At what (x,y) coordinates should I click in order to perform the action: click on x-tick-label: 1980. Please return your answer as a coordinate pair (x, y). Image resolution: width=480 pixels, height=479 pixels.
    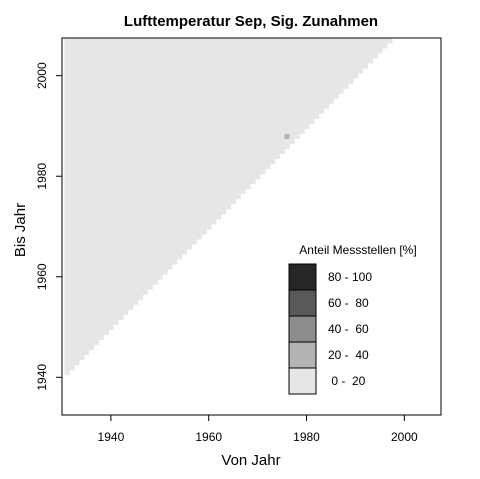
    Looking at the image, I should click on (306, 437).